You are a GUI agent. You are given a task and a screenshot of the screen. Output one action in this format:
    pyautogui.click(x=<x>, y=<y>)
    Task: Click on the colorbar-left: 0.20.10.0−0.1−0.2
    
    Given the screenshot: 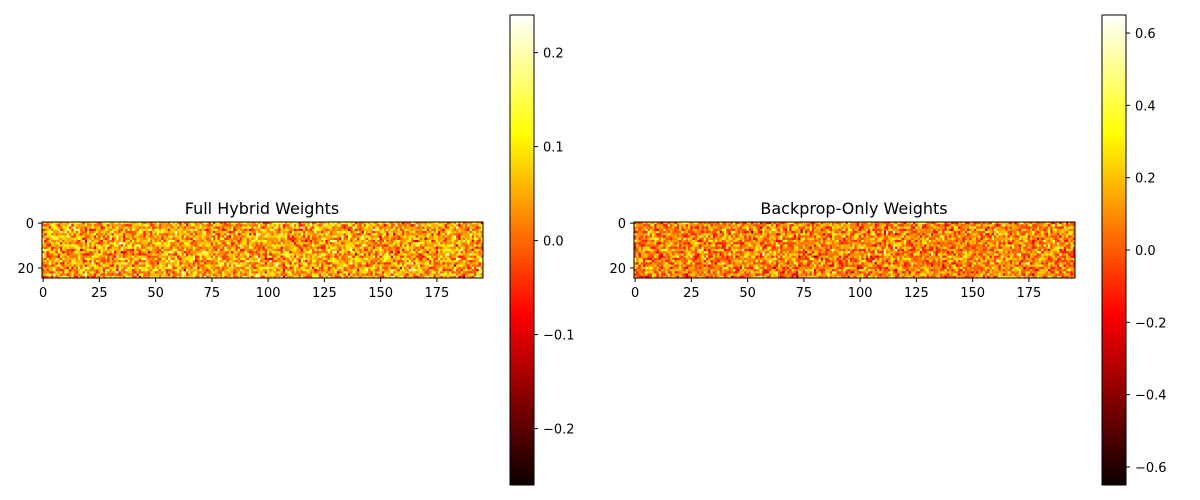 What is the action you would take?
    pyautogui.click(x=542, y=250)
    